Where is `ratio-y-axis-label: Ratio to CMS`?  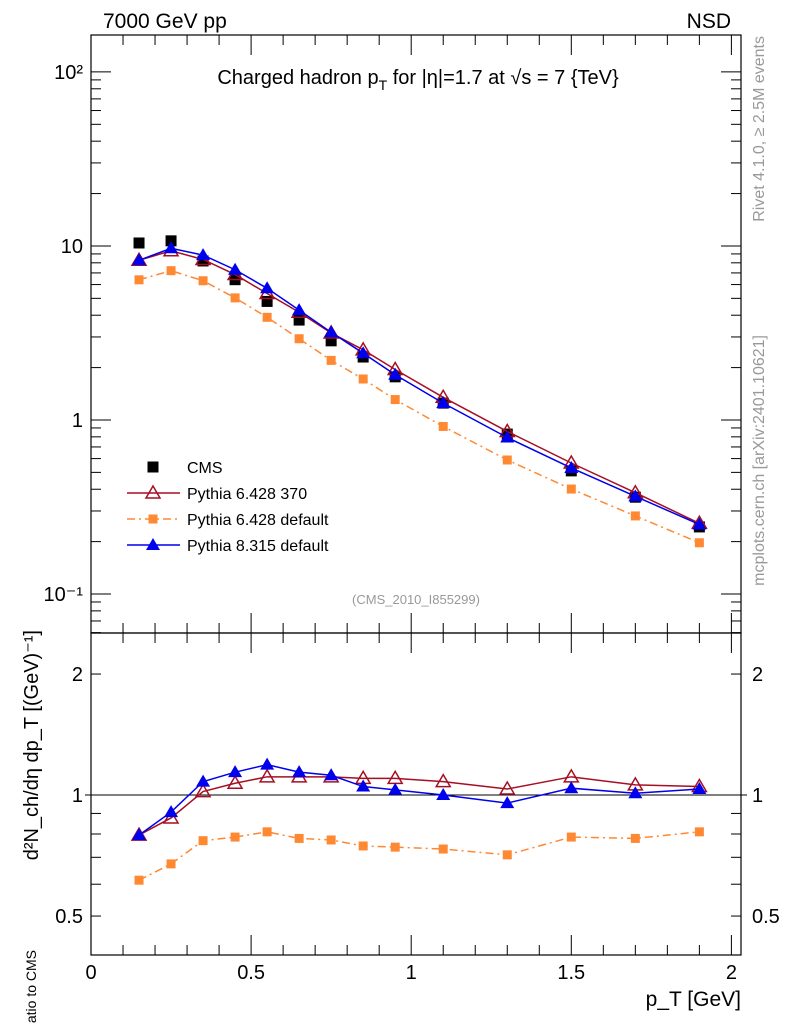
ratio-y-axis-label: Ratio to CMS is located at coordinates (31, 987).